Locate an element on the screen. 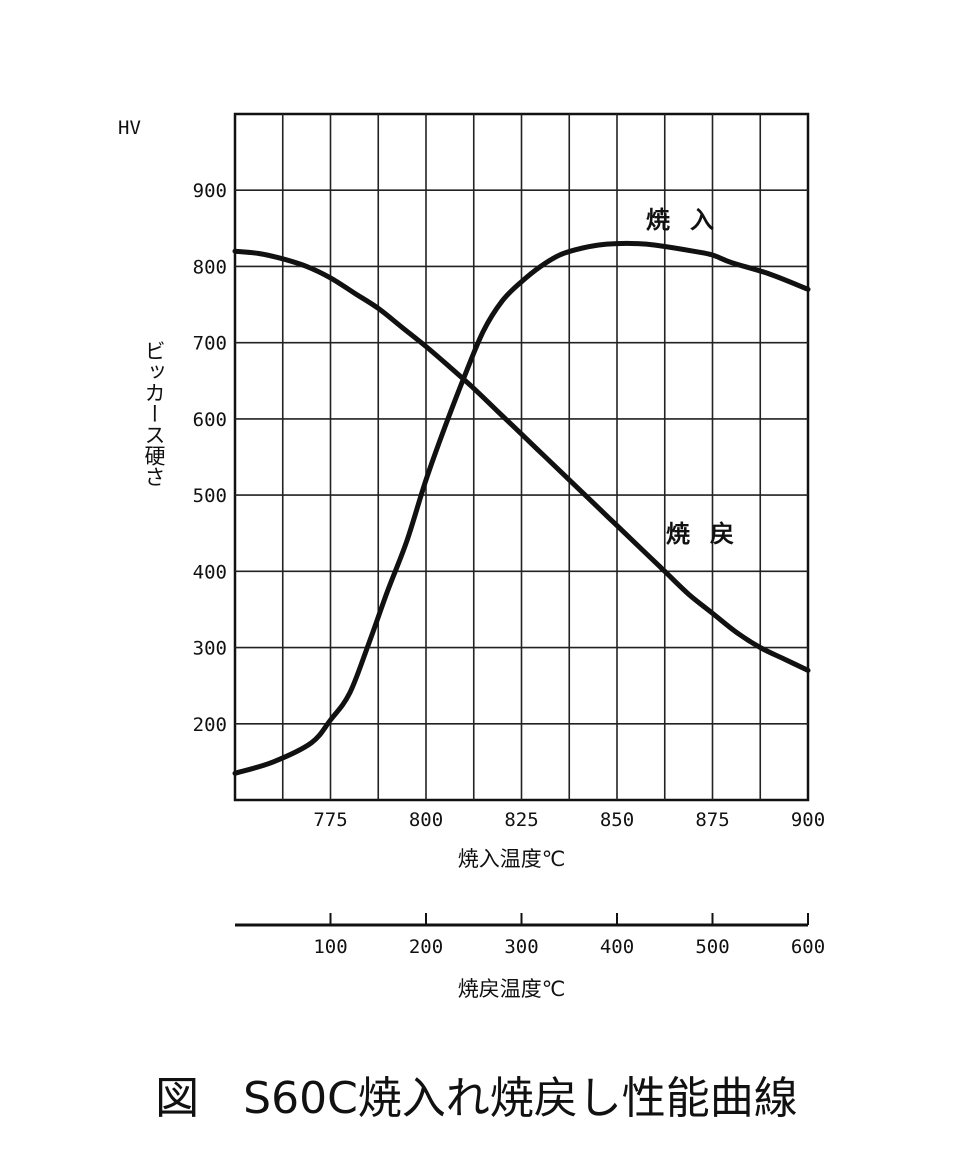  x-axis-title: 焼入温度℃ is located at coordinates (512, 859).